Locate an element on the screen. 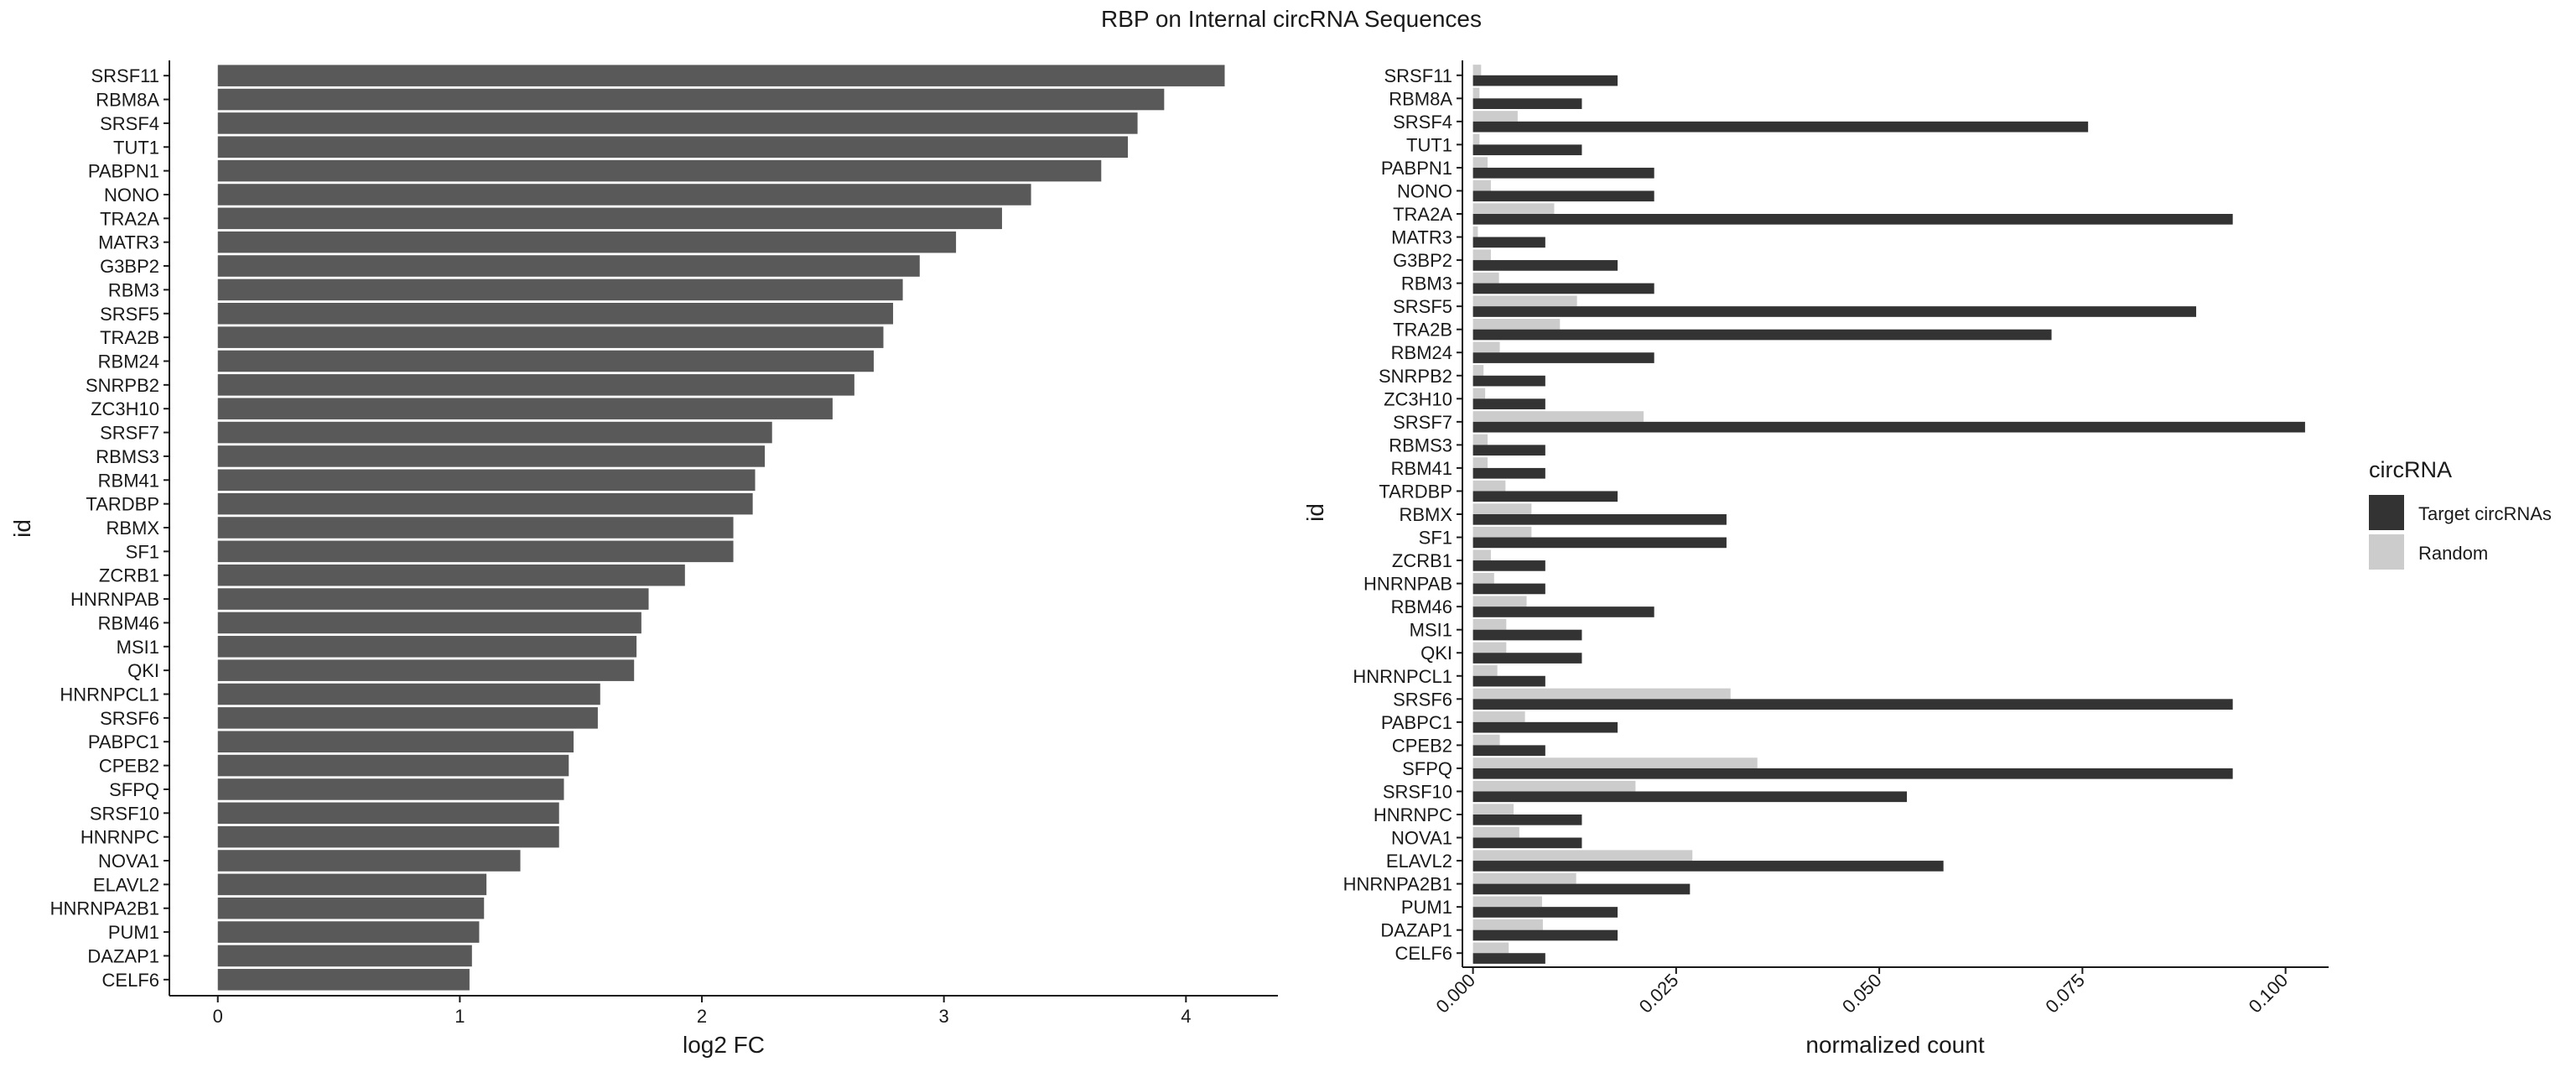 The height and width of the screenshot is (1067, 2576). y-tick-label: QKI is located at coordinates (143, 670).